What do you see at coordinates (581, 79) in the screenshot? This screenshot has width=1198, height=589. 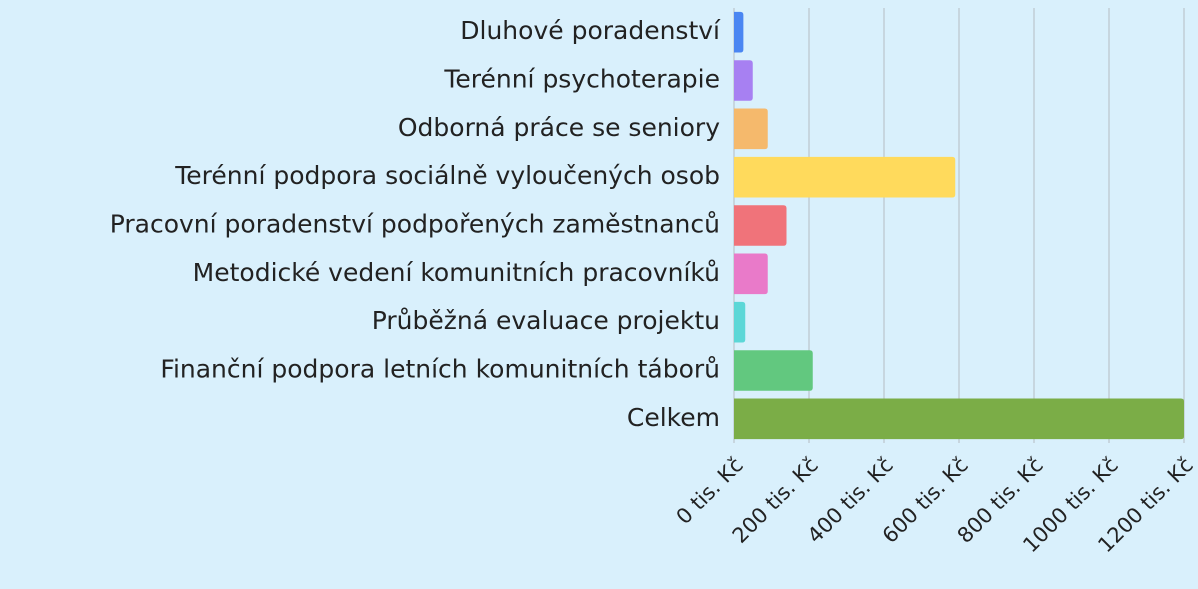 I see `y-tick-label: Terénní psychoterapie` at bounding box center [581, 79].